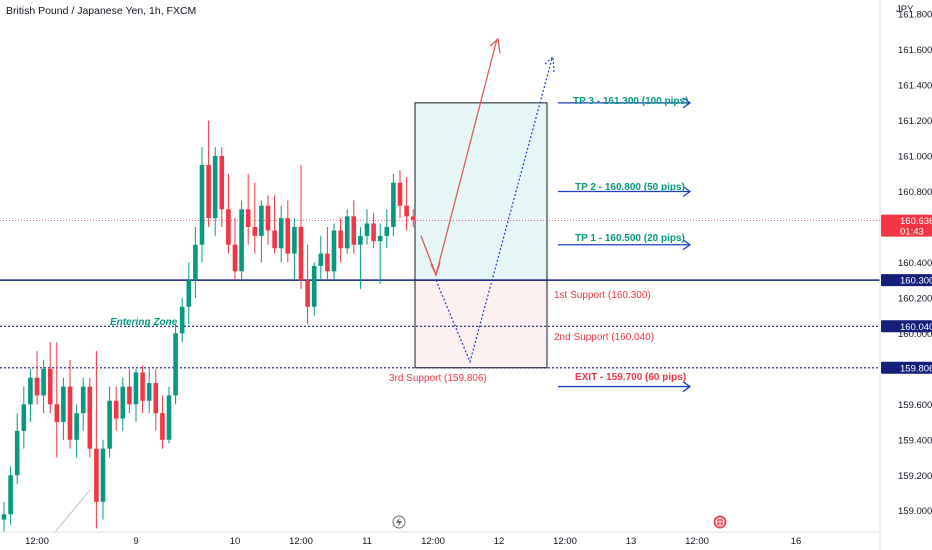 The height and width of the screenshot is (550, 932). Describe the element at coordinates (481, 324) in the screenshot. I see `stop-loss-zone` at that location.